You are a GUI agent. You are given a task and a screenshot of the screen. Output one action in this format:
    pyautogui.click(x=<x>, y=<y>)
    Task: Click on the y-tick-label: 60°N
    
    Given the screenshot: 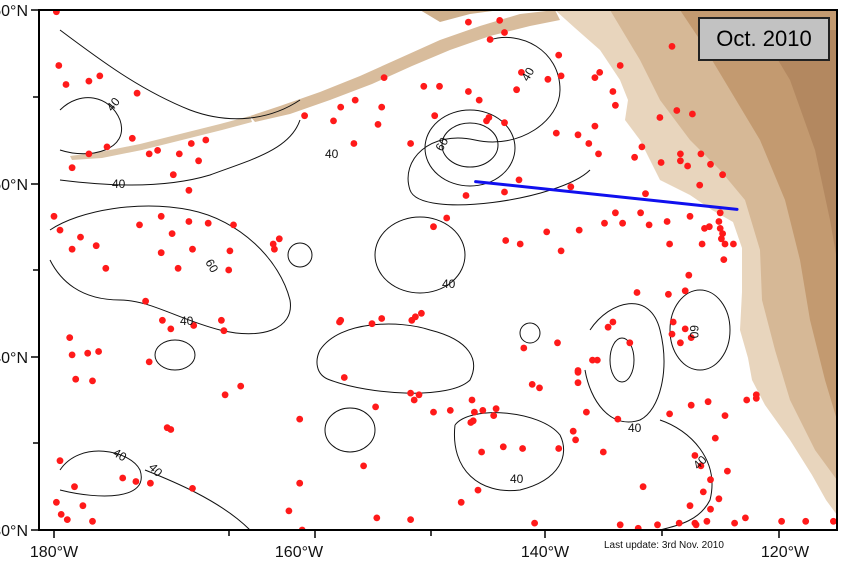 What is the action you would take?
    pyautogui.click(x=14, y=11)
    